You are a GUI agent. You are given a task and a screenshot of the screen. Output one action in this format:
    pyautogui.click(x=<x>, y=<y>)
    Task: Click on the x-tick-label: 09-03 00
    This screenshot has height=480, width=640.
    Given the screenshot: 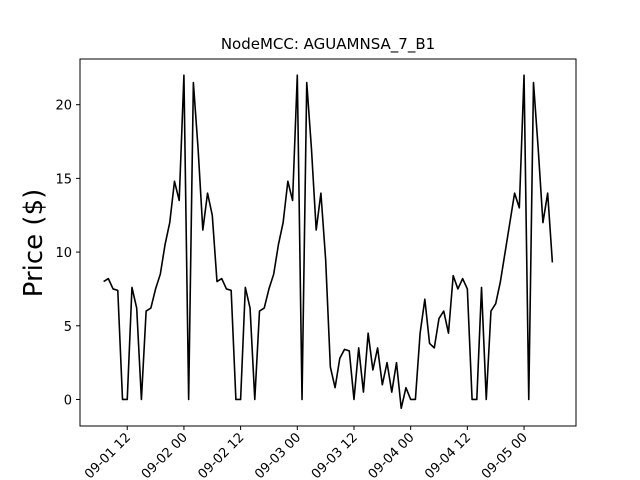 What is the action you would take?
    pyautogui.click(x=278, y=455)
    